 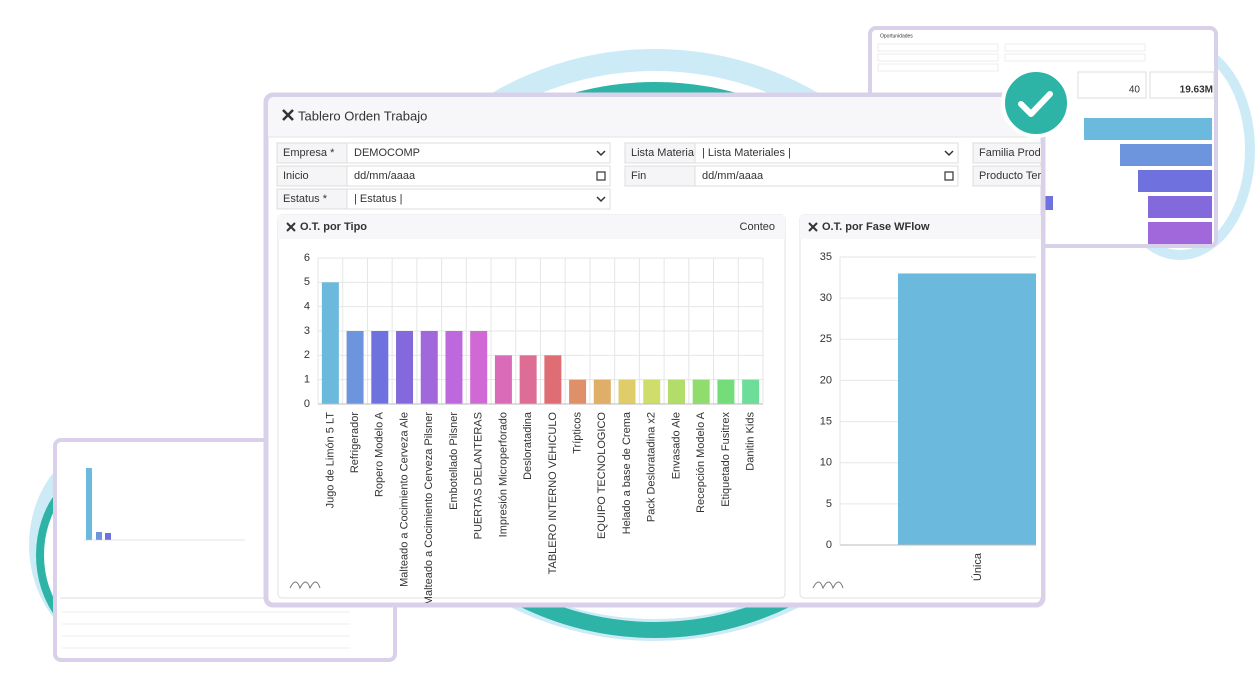 What do you see at coordinates (305, 199) in the screenshot?
I see `field-label: Estatus *` at bounding box center [305, 199].